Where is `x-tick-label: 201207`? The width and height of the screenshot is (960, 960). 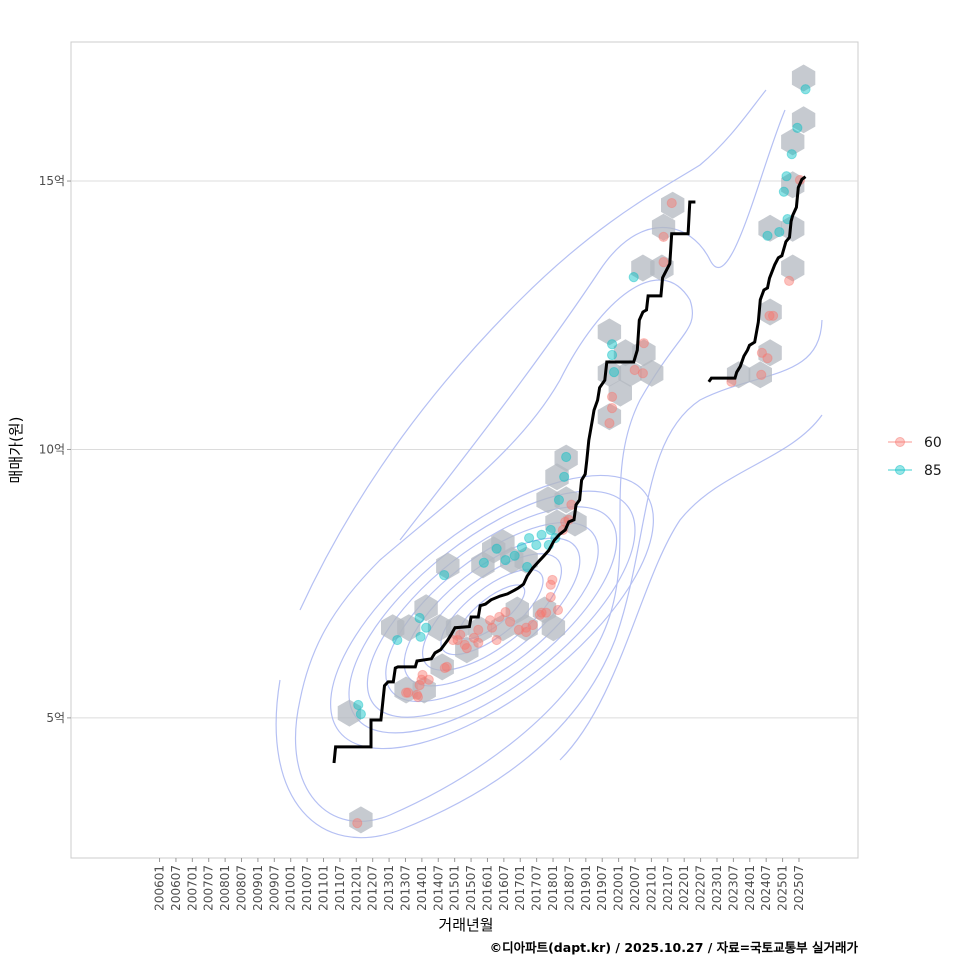
x-tick-label: 201207 is located at coordinates (373, 888).